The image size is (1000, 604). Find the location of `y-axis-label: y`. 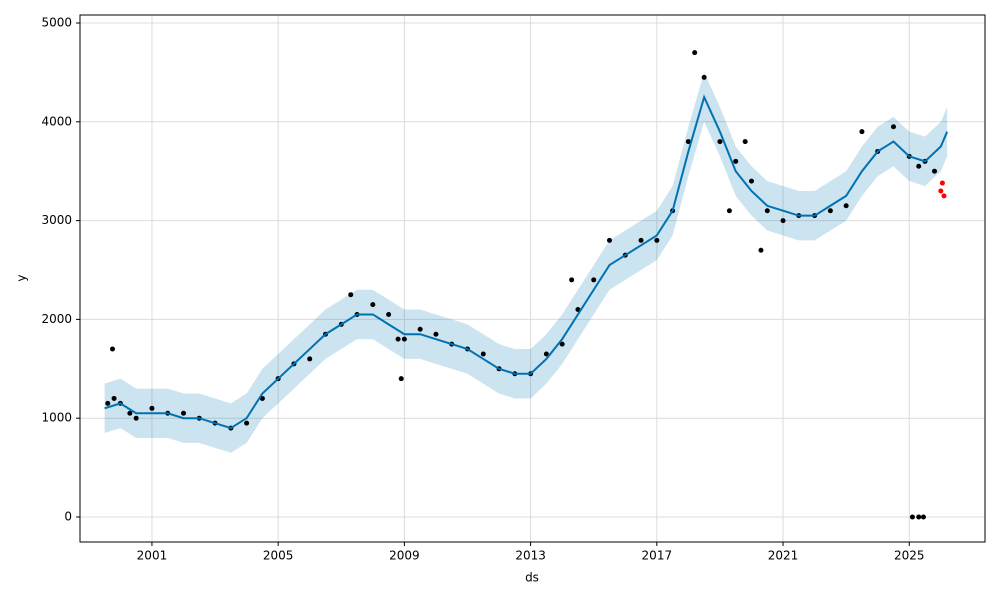

y-axis-label: y is located at coordinates (22, 277).